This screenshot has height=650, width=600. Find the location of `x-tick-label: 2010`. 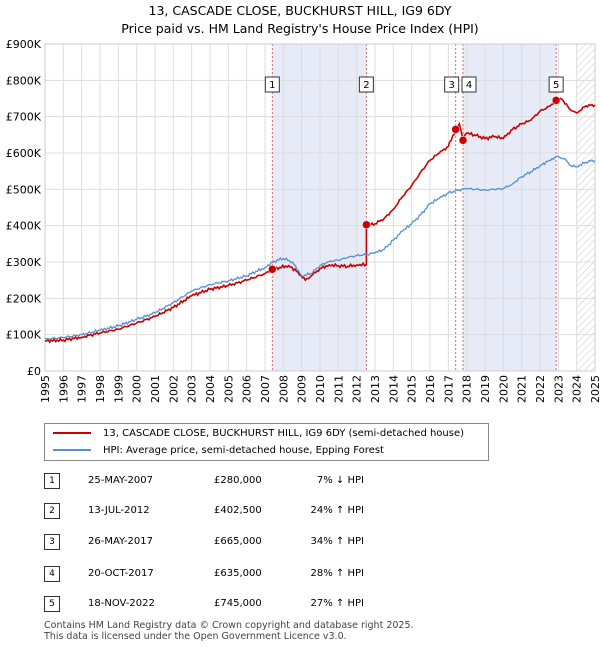

x-tick-label: 2010 is located at coordinates (320, 389).